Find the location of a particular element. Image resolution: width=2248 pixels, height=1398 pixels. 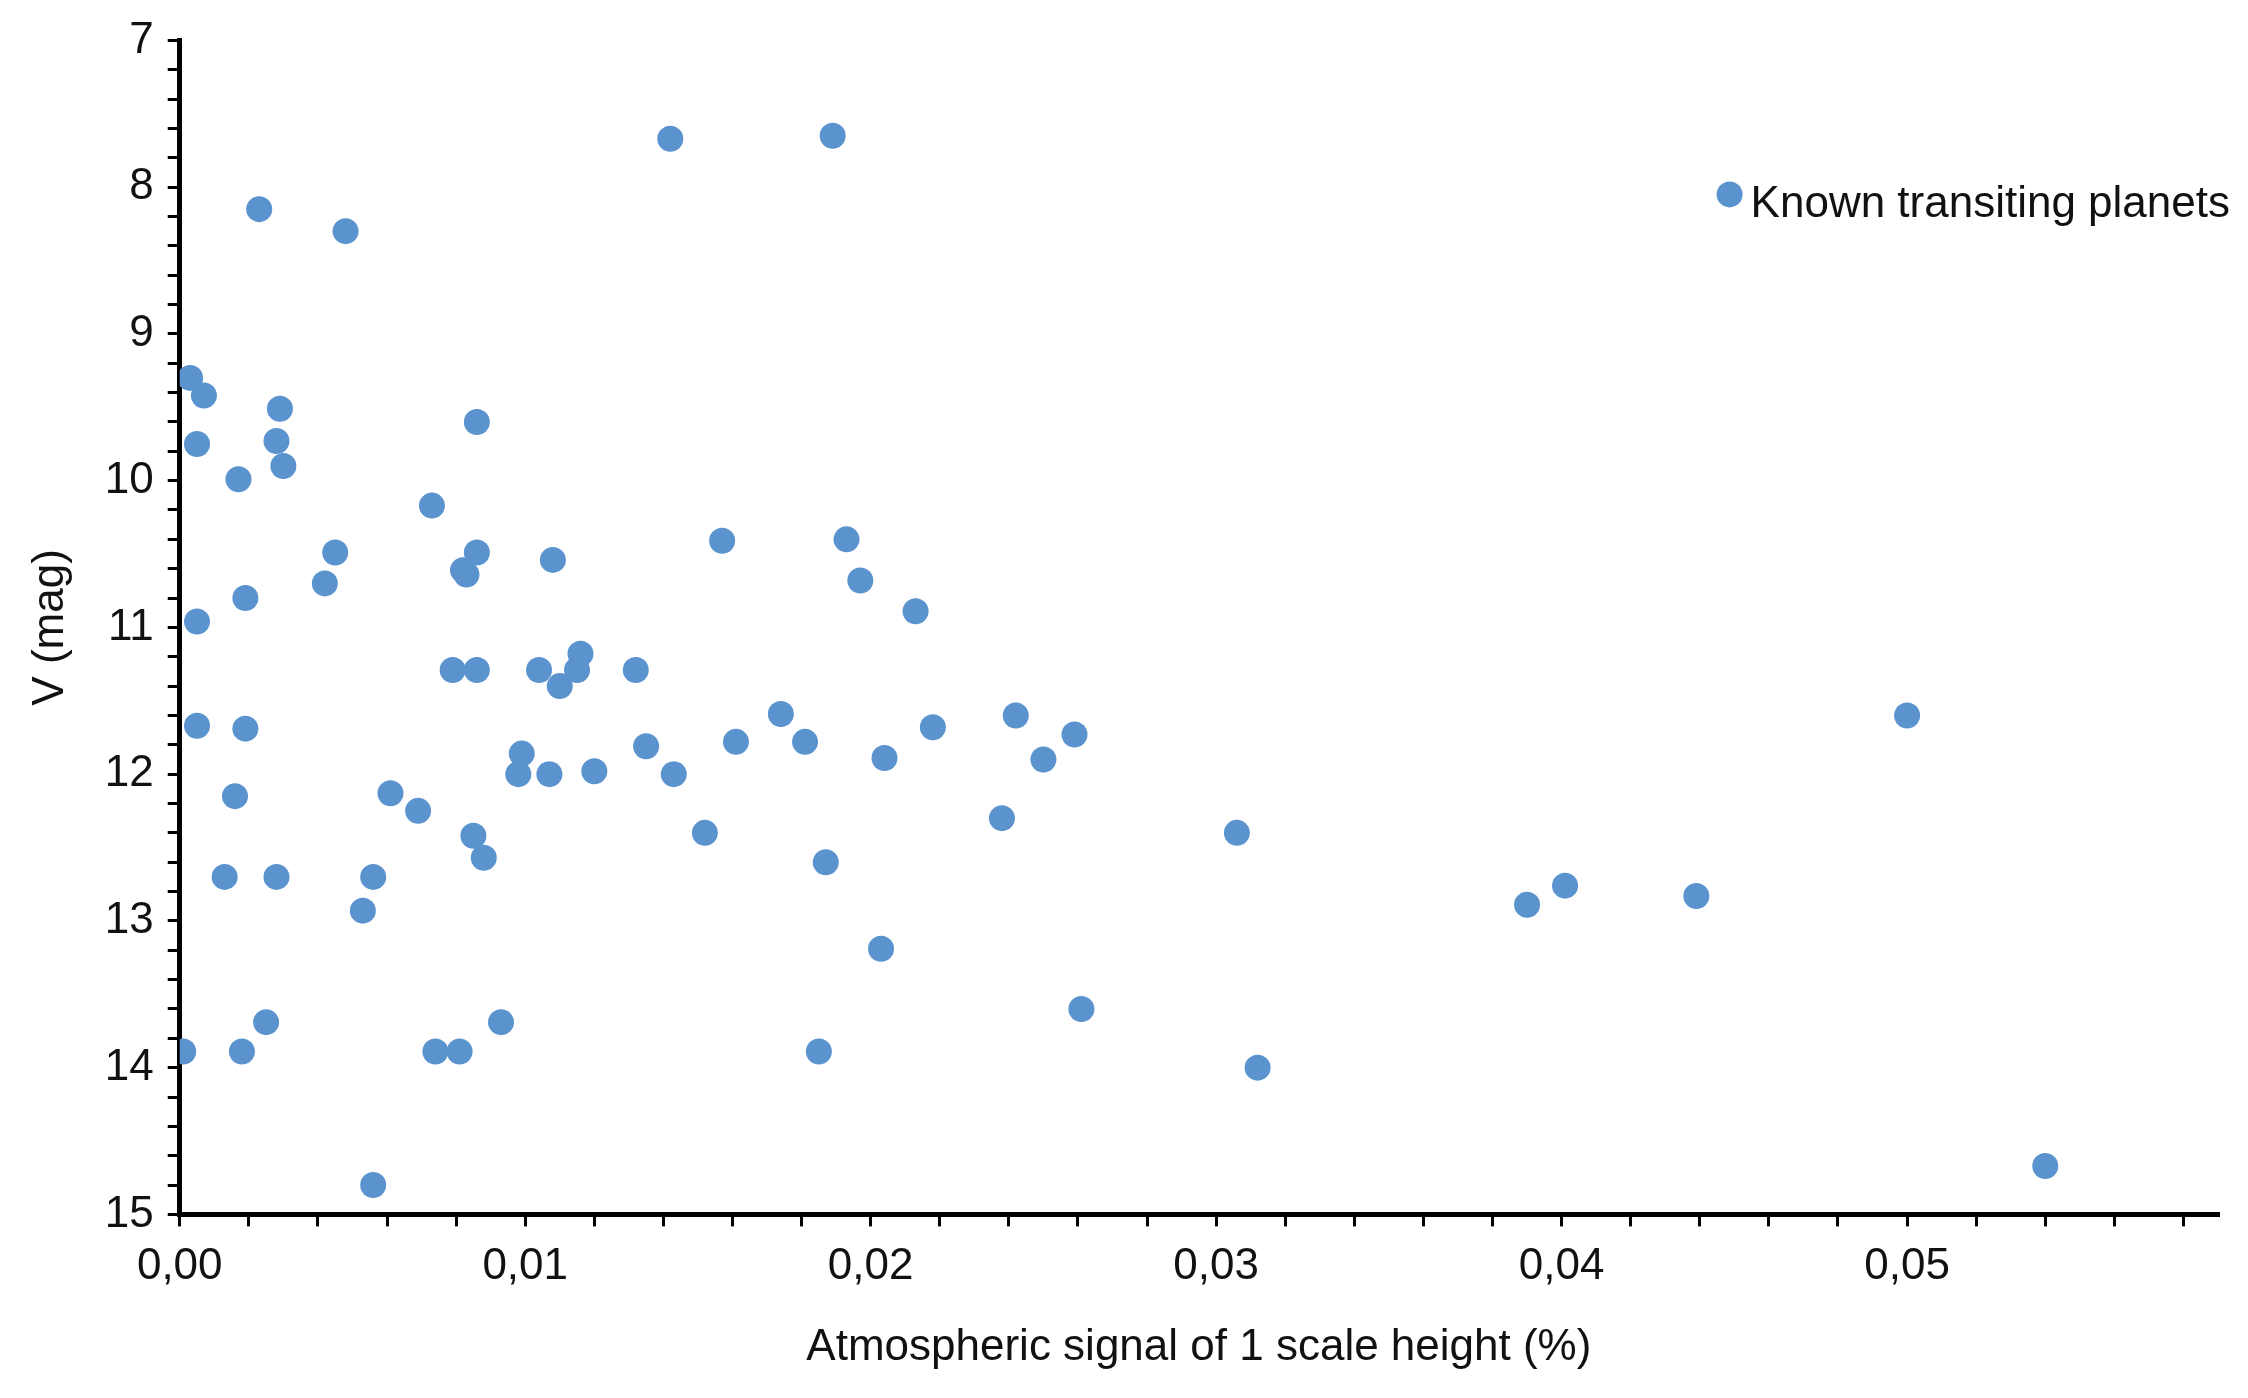

y-tick-label: 13 is located at coordinates (129, 918).